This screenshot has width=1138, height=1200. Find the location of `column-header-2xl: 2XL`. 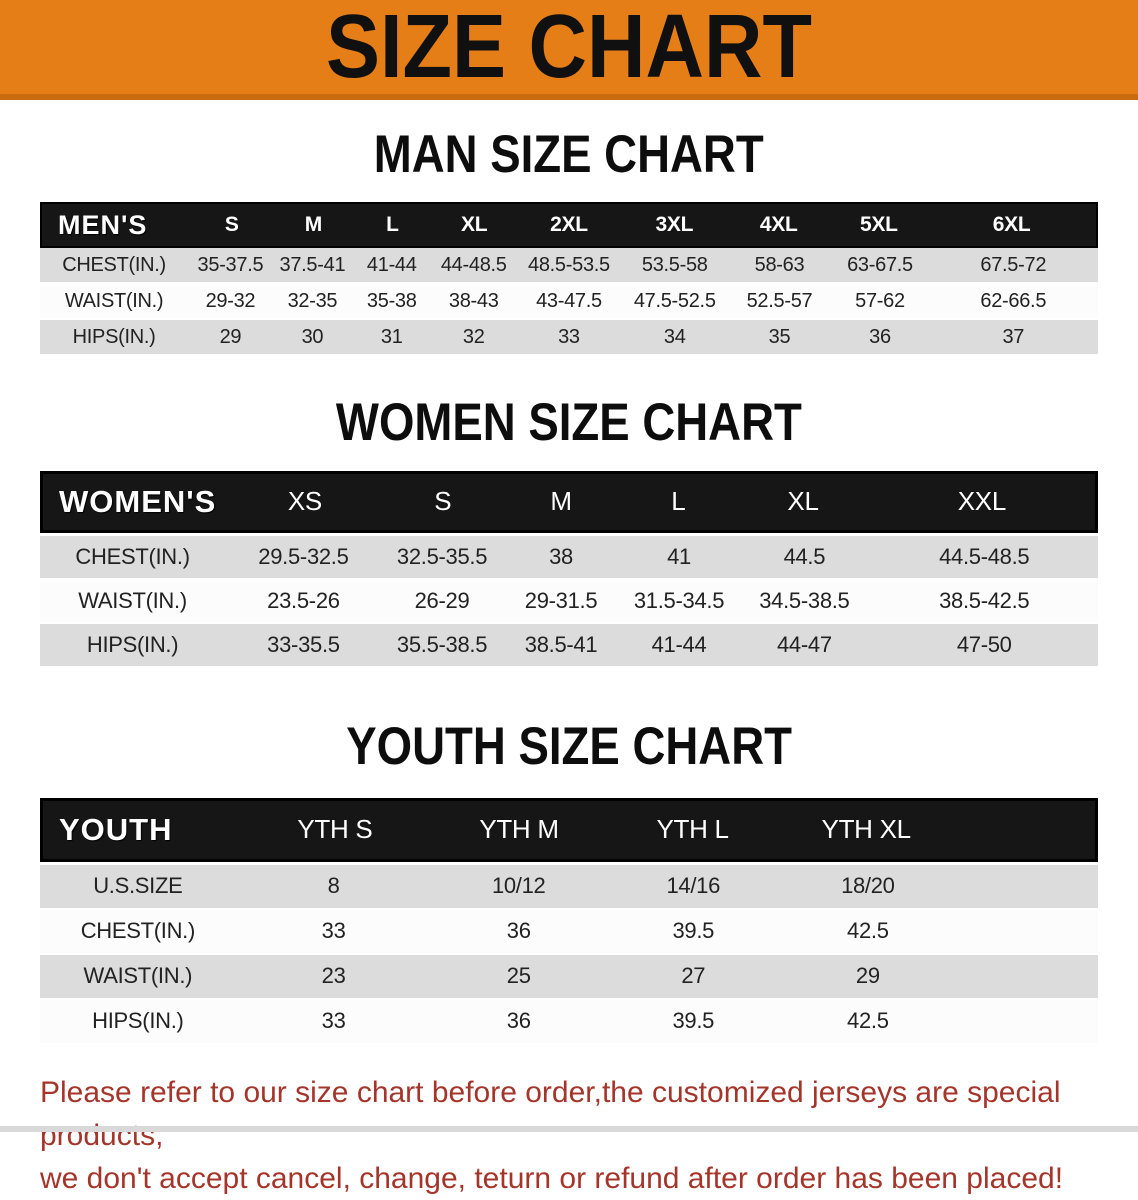

column-header-2xl: 2XL is located at coordinates (569, 225).